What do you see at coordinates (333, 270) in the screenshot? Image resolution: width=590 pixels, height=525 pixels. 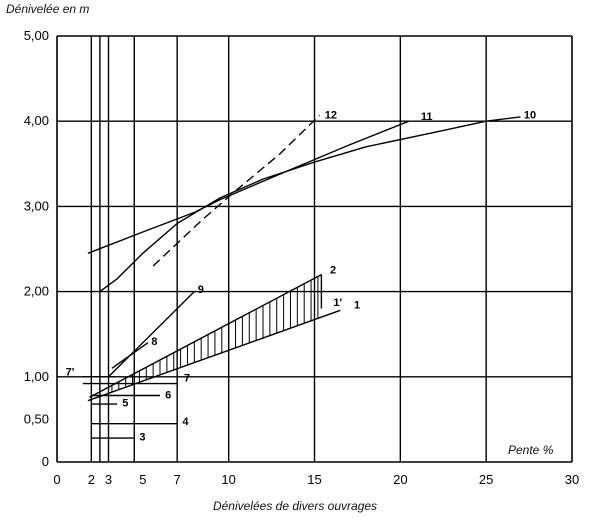 I see `series-label: 2` at bounding box center [333, 270].